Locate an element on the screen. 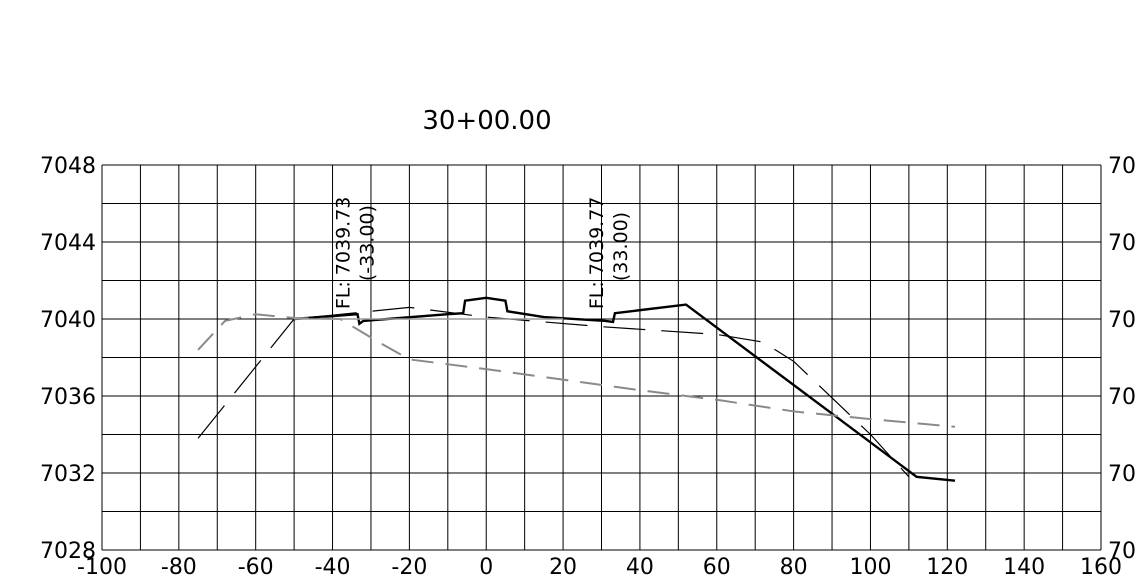 The height and width of the screenshot is (576, 1143). flowline-annotation: FL: 7039.73 (-33.00) is located at coordinates (355, 253).